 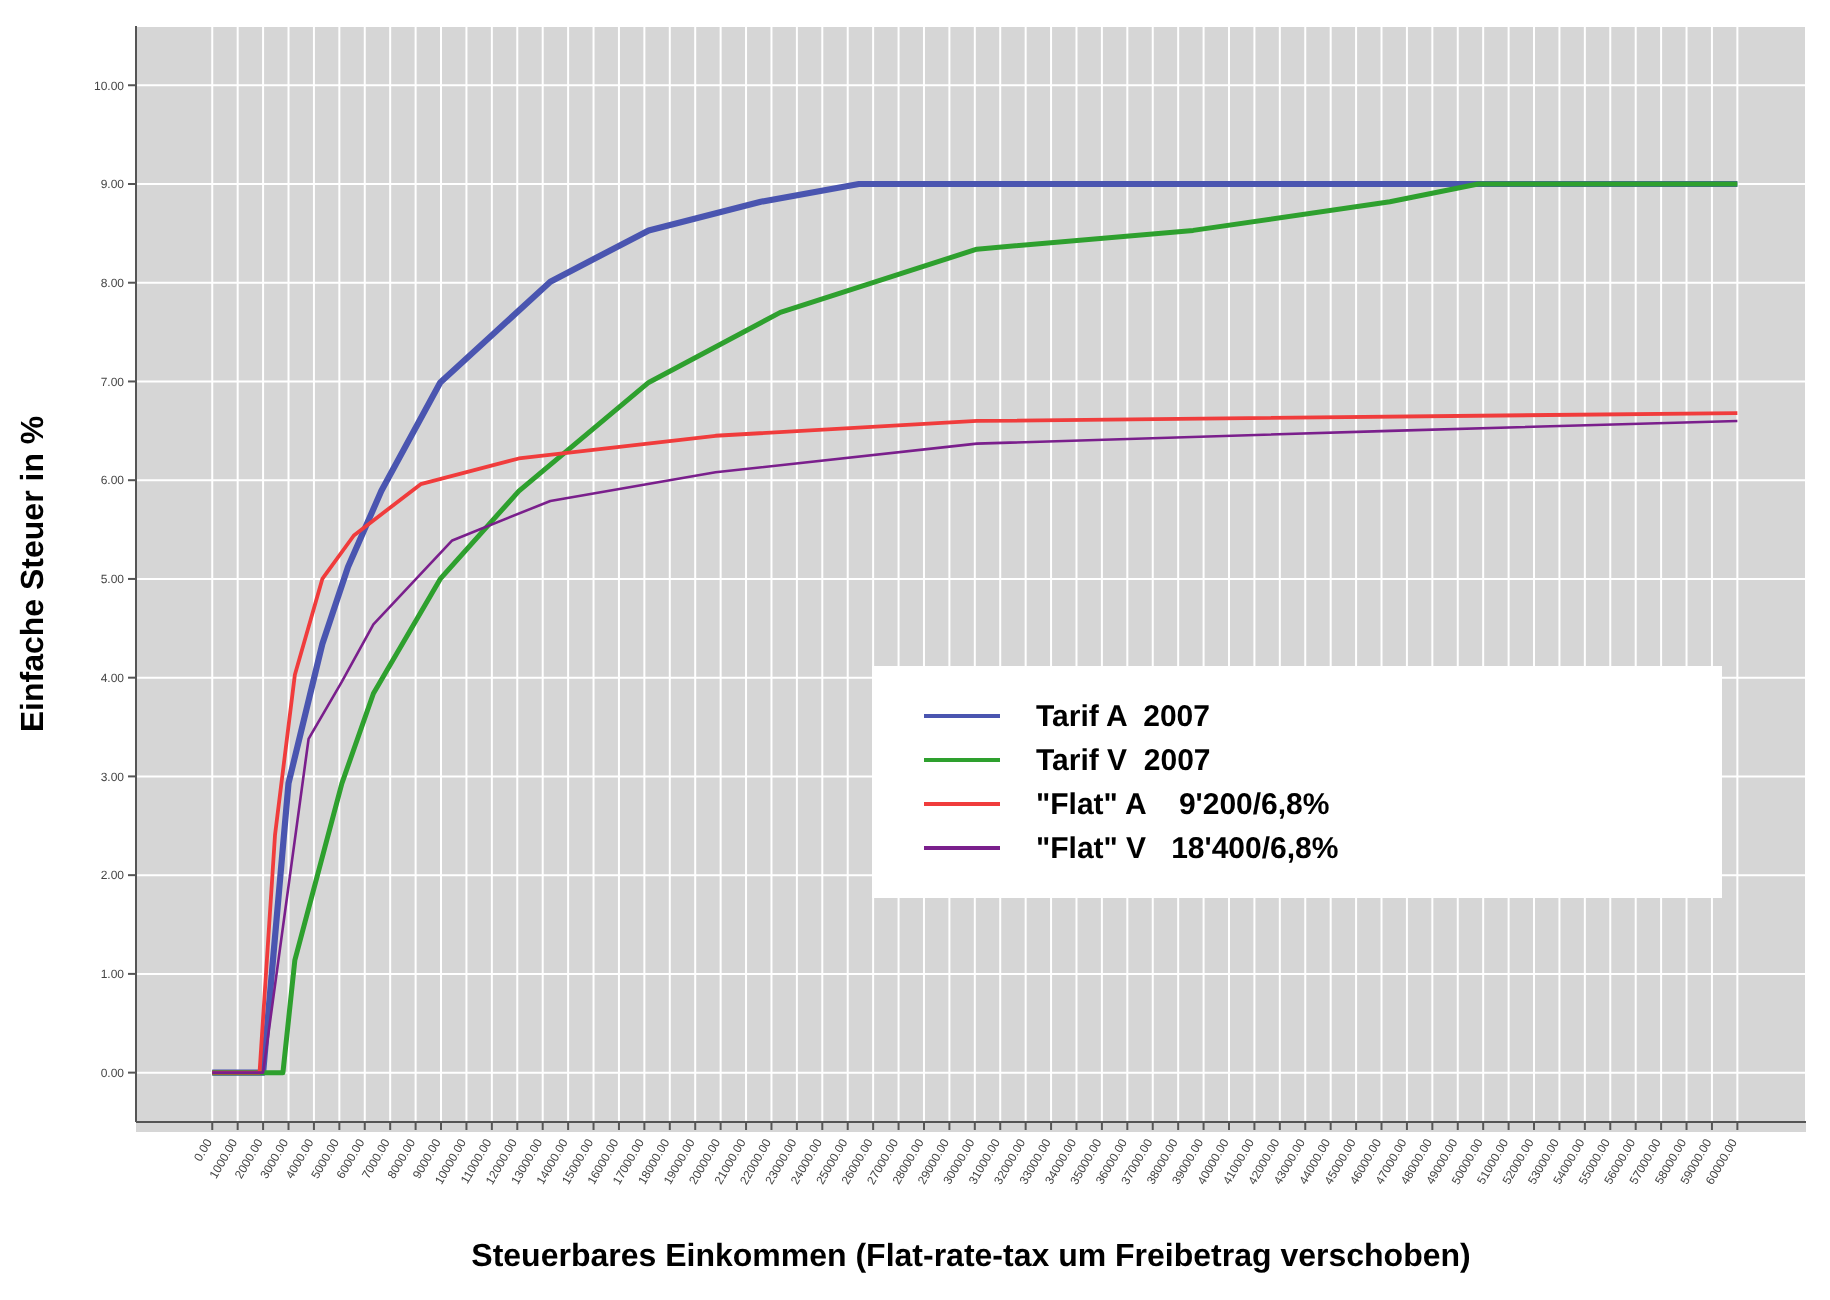 What do you see at coordinates (34, 574) in the screenshot?
I see `y-axis-title: Einfache Steuer in %` at bounding box center [34, 574].